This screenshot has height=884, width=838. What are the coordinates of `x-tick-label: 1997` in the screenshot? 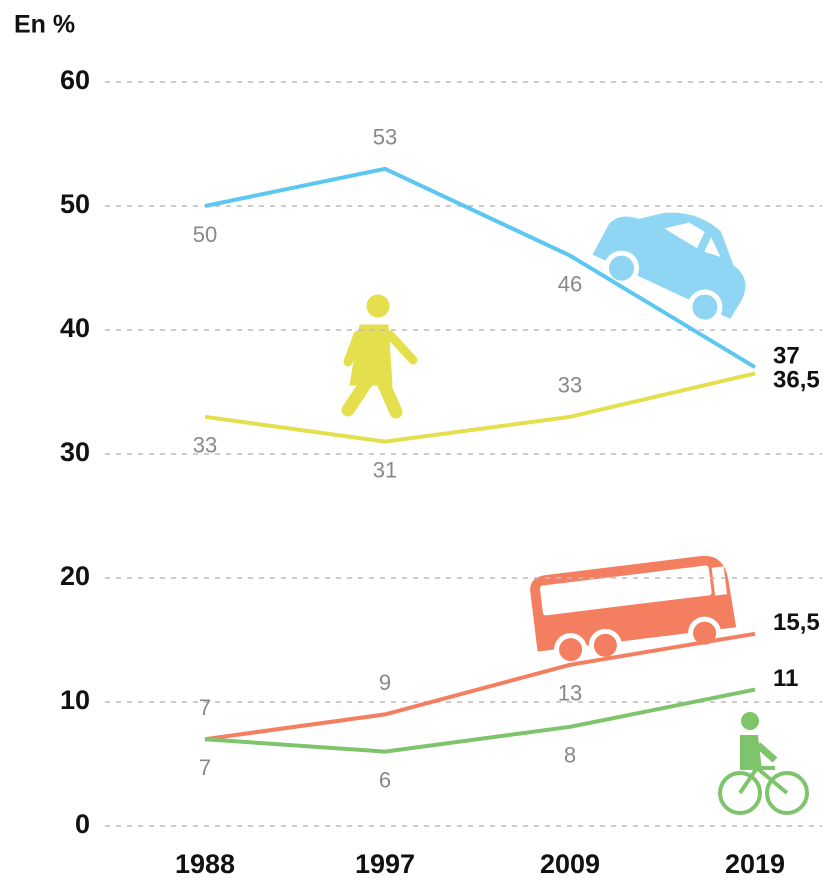 It's located at (385, 864).